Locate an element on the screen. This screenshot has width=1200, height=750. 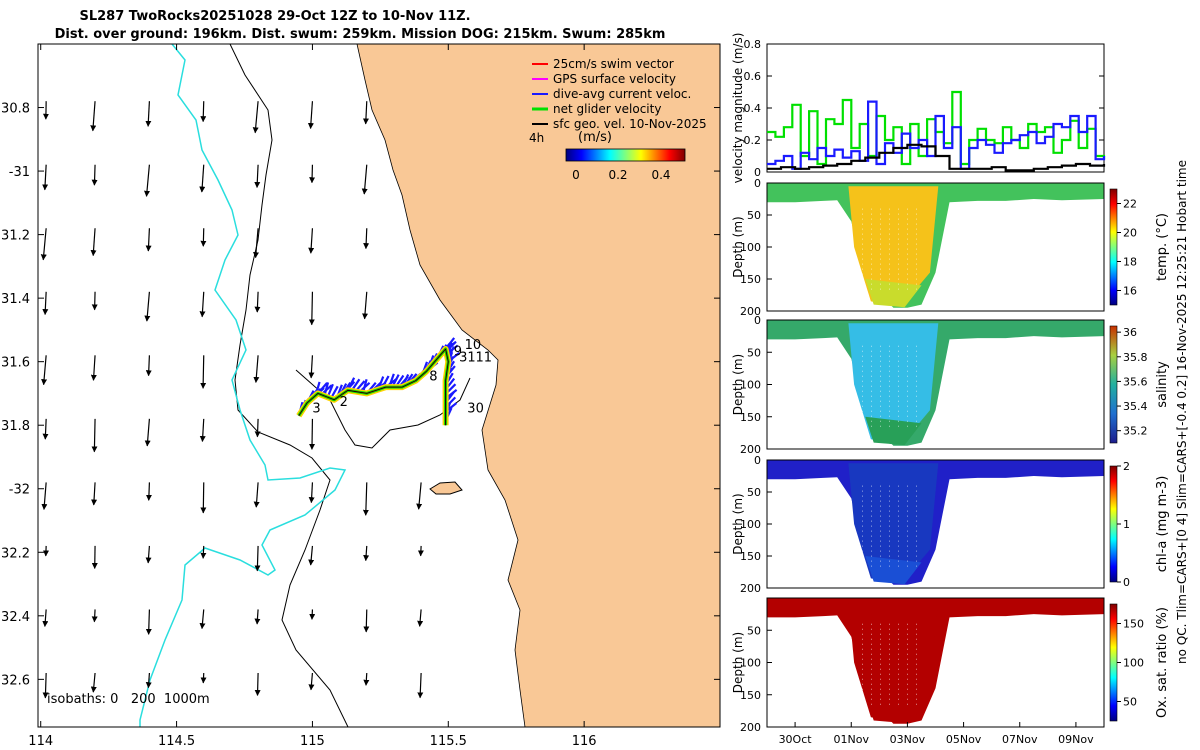
chla-section: 0 50 100 150 200 Depth (m) 0 1 2 chl-a (mg m-3) is located at coordinates (950, 524).